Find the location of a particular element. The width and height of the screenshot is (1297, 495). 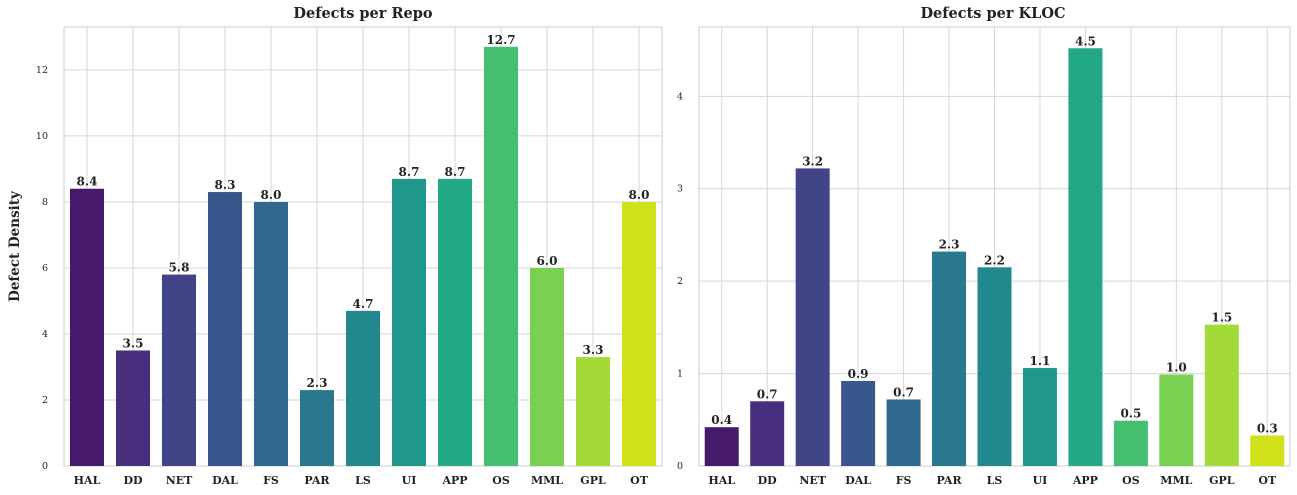

bar-value-label: 0.5 is located at coordinates (1130, 414).